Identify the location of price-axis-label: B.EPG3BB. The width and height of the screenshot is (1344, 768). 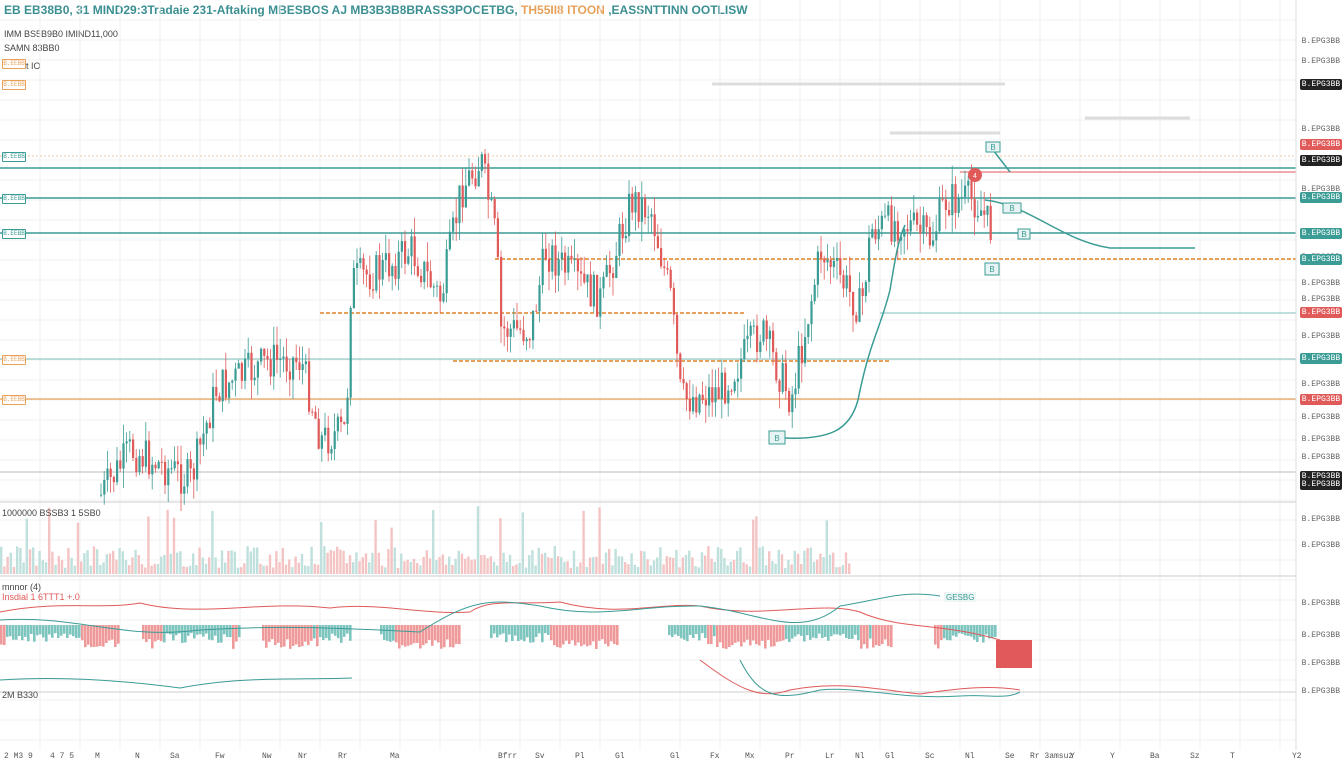
(1320, 457).